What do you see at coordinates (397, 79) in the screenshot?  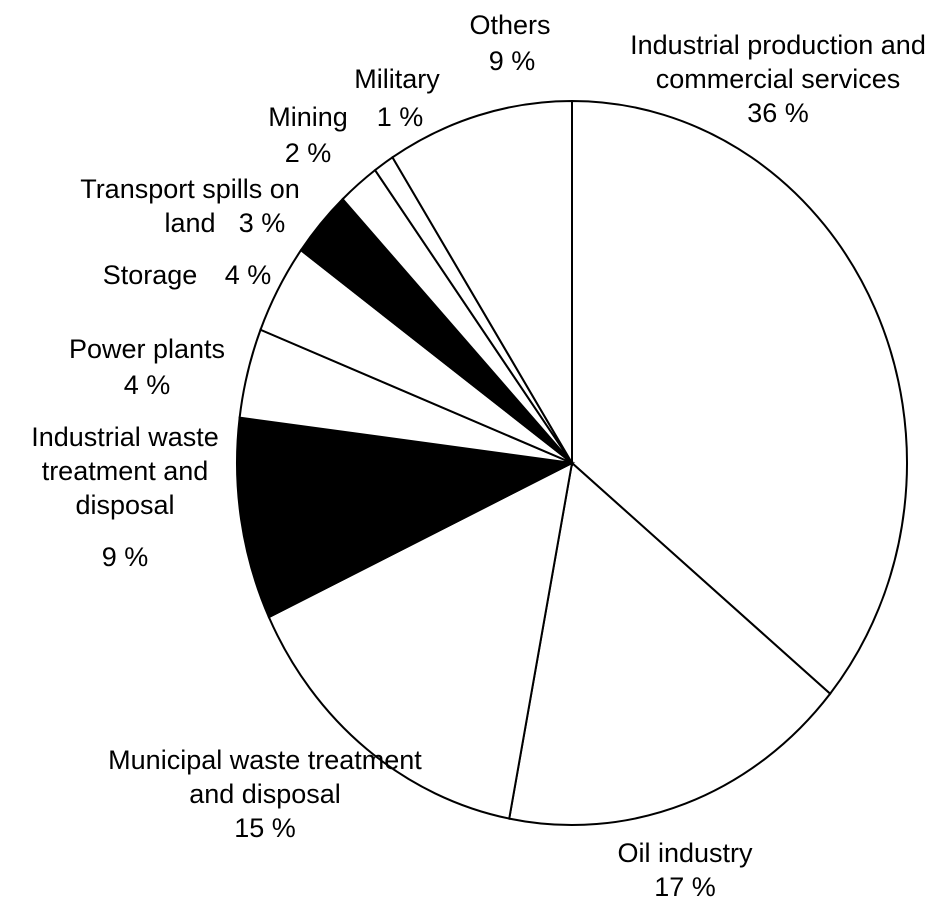 I see `slice-label: Military` at bounding box center [397, 79].